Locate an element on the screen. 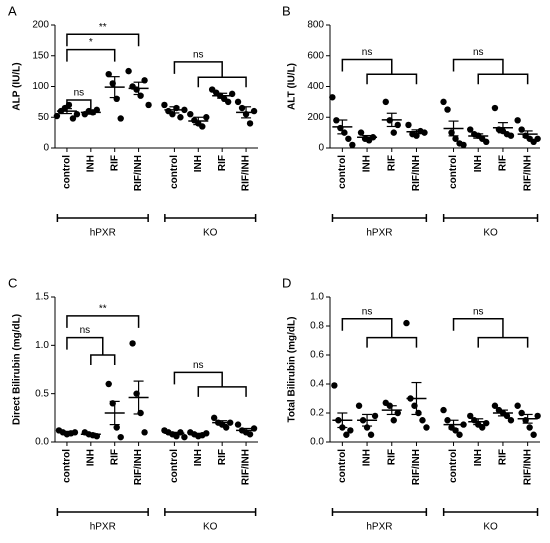 This screenshot has height=543, width=550. y-tick-label: 50 is located at coordinates (44, 117).